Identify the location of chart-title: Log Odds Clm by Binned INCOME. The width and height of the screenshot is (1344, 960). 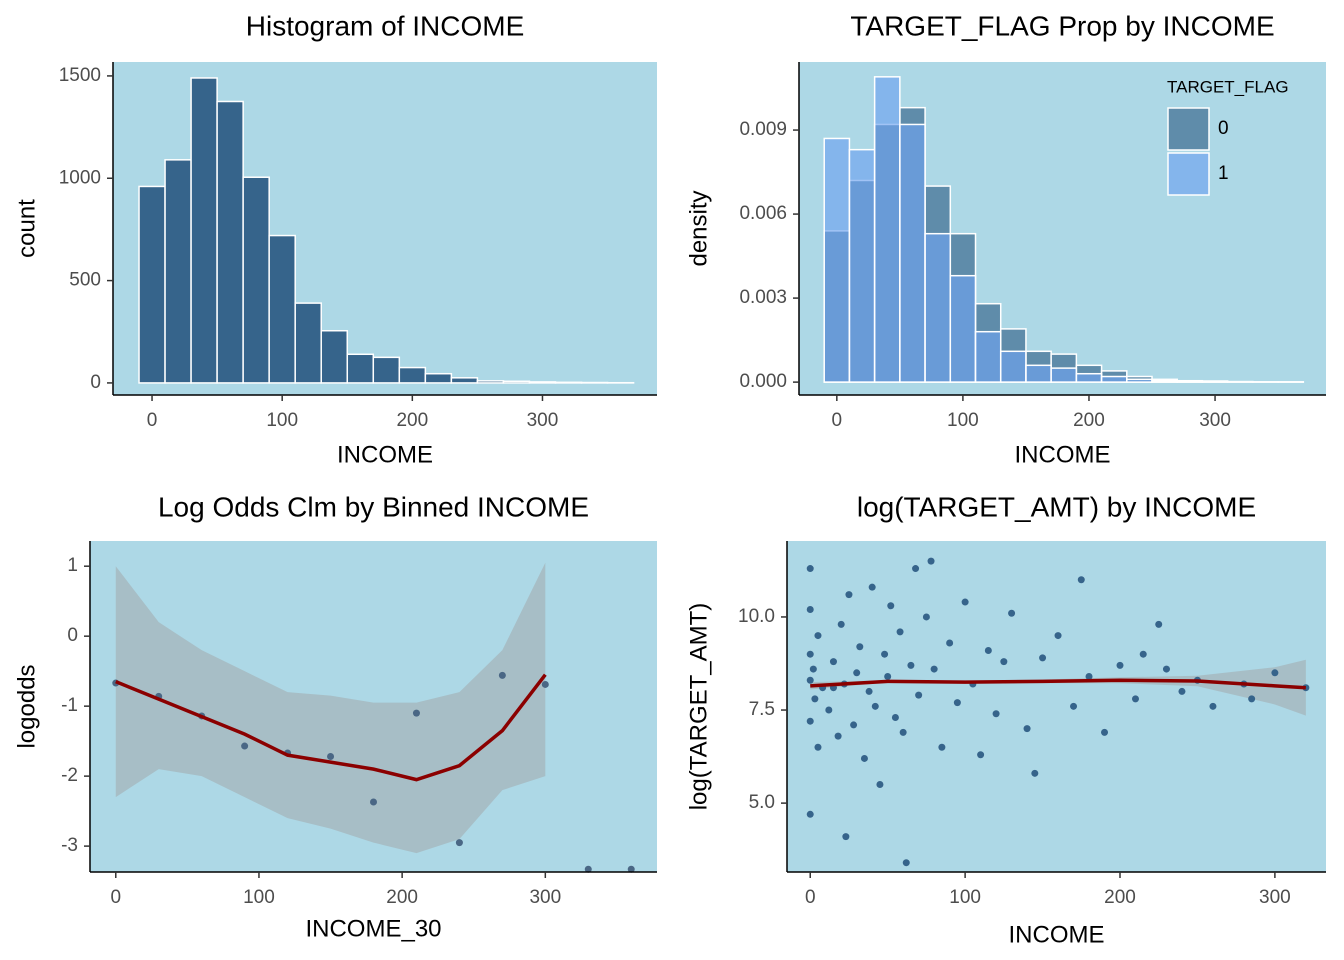
(373, 506).